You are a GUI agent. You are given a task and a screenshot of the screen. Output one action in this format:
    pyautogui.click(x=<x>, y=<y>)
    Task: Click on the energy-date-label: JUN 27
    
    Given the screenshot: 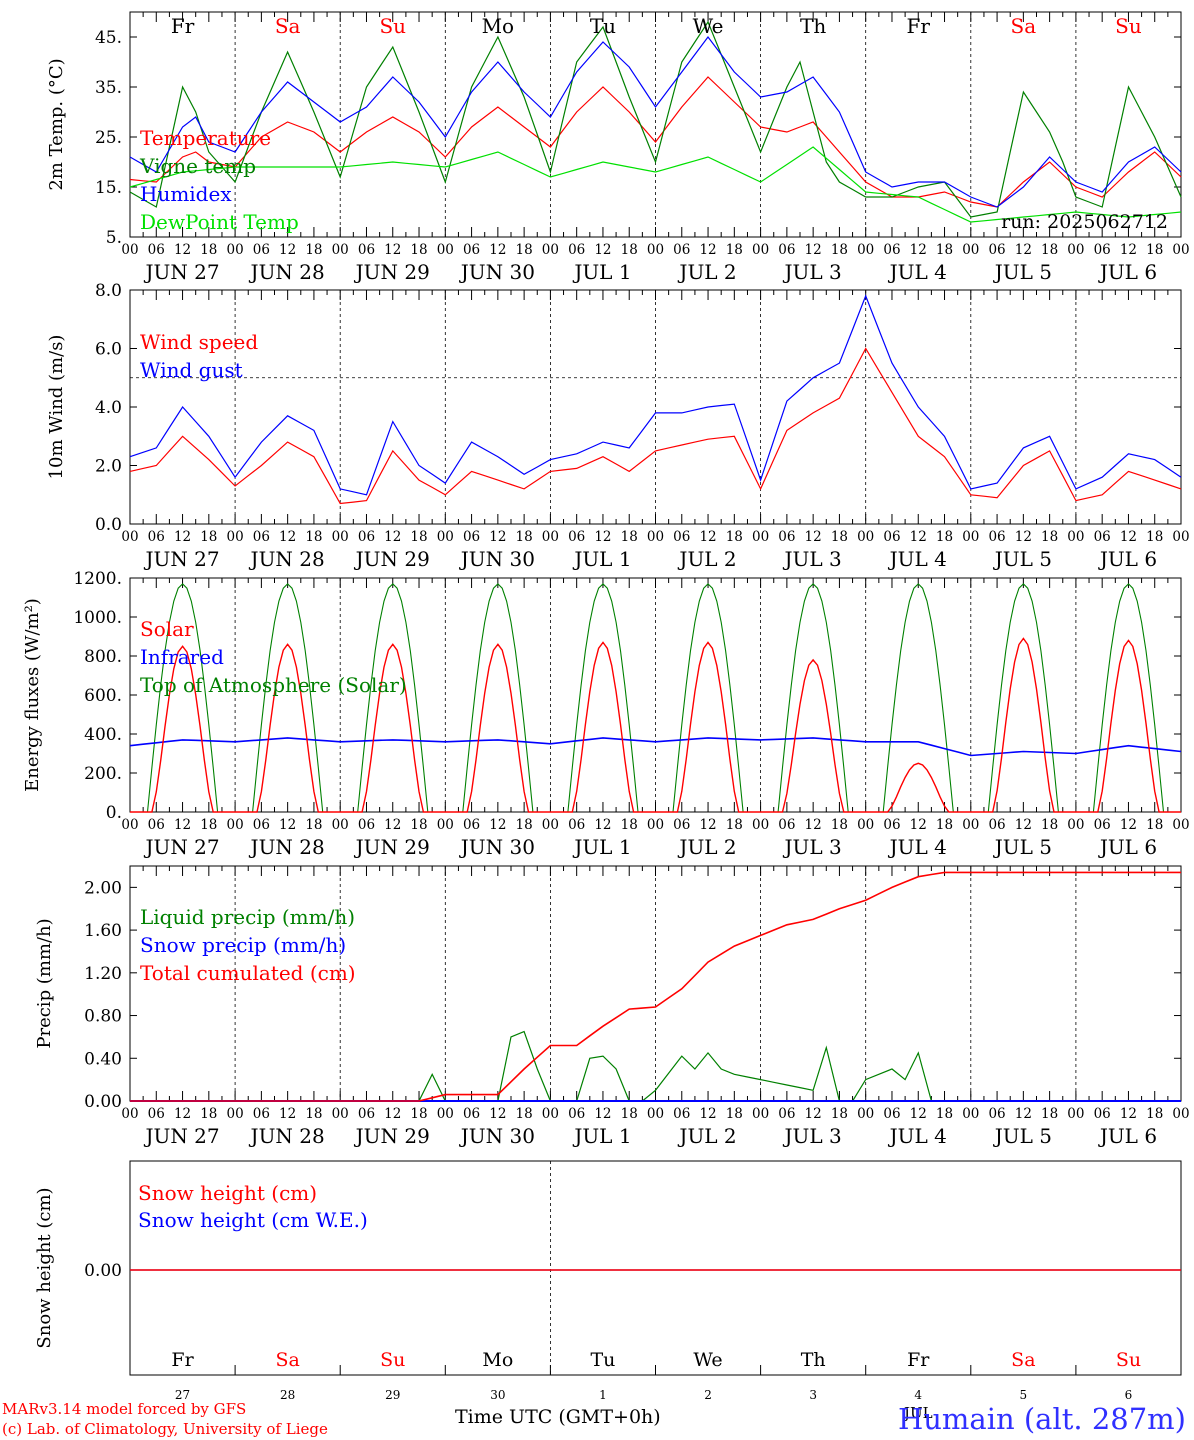 What is the action you would take?
    pyautogui.click(x=181, y=847)
    